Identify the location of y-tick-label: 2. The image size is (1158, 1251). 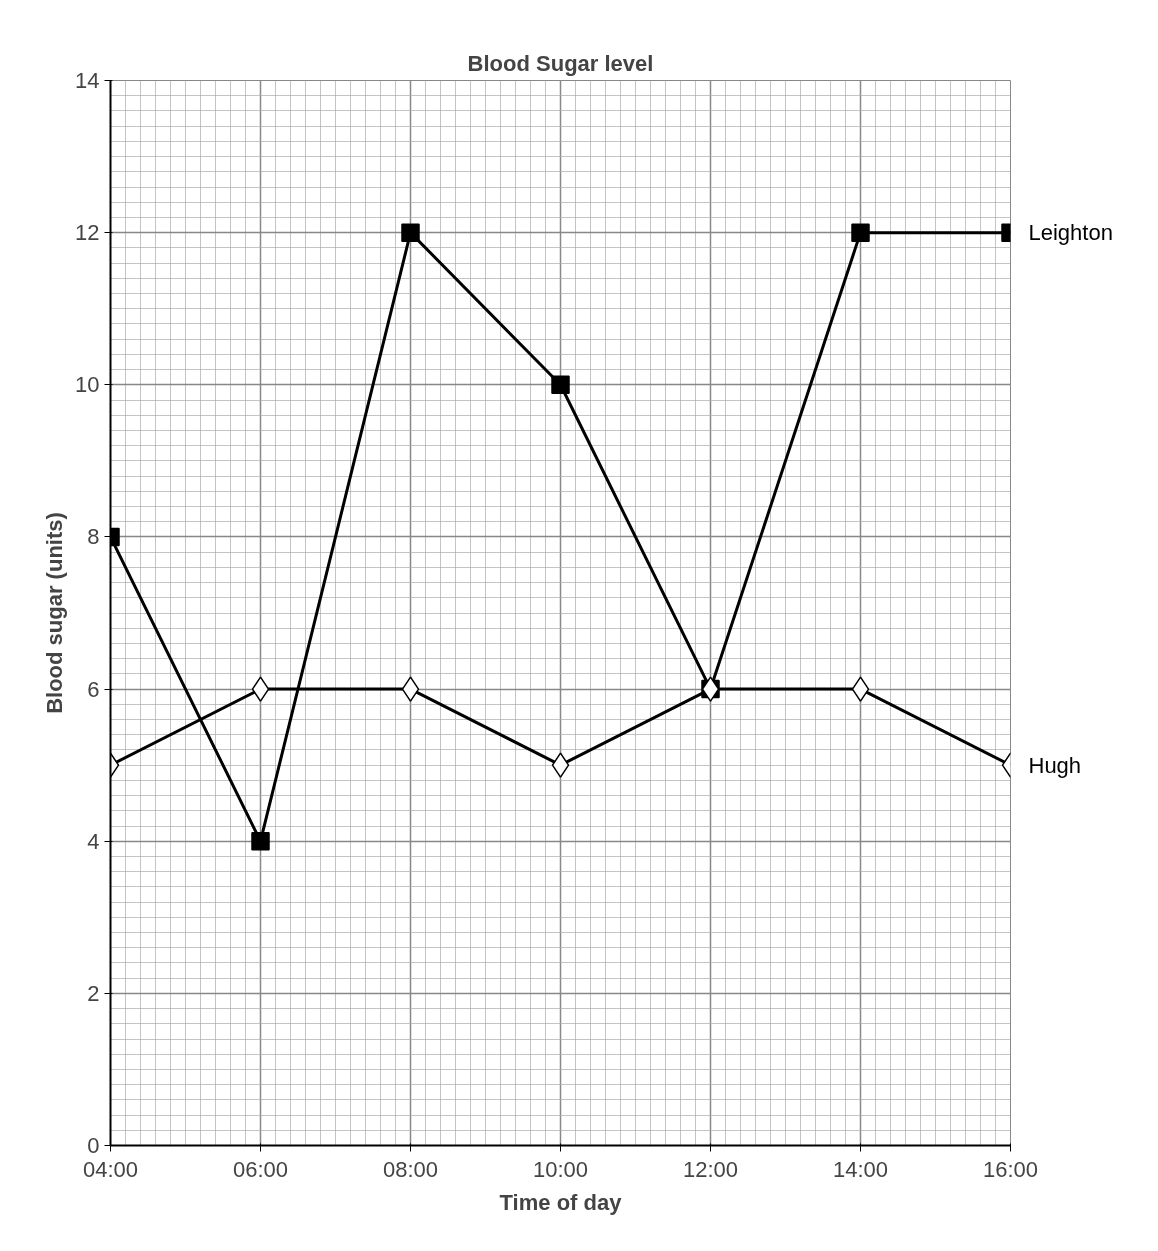
(93, 993).